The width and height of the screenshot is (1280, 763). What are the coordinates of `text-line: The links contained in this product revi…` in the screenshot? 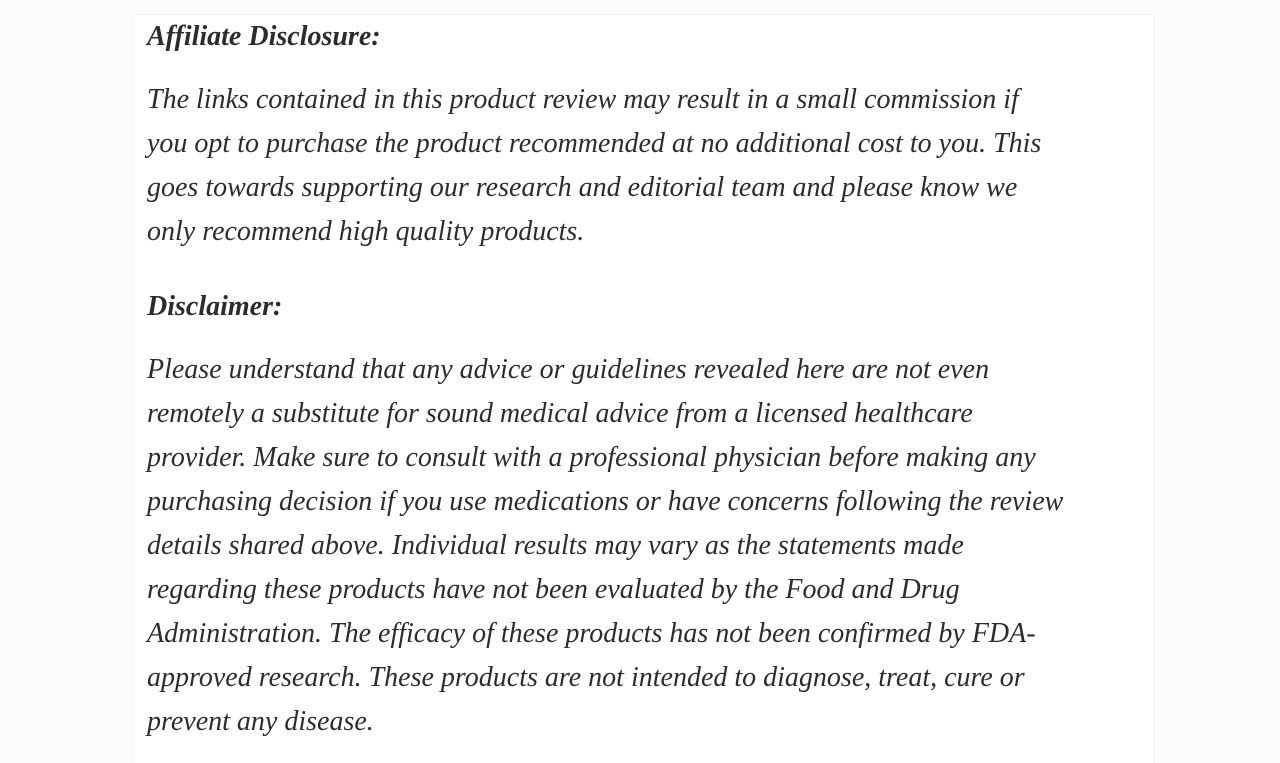 It's located at (583, 99).